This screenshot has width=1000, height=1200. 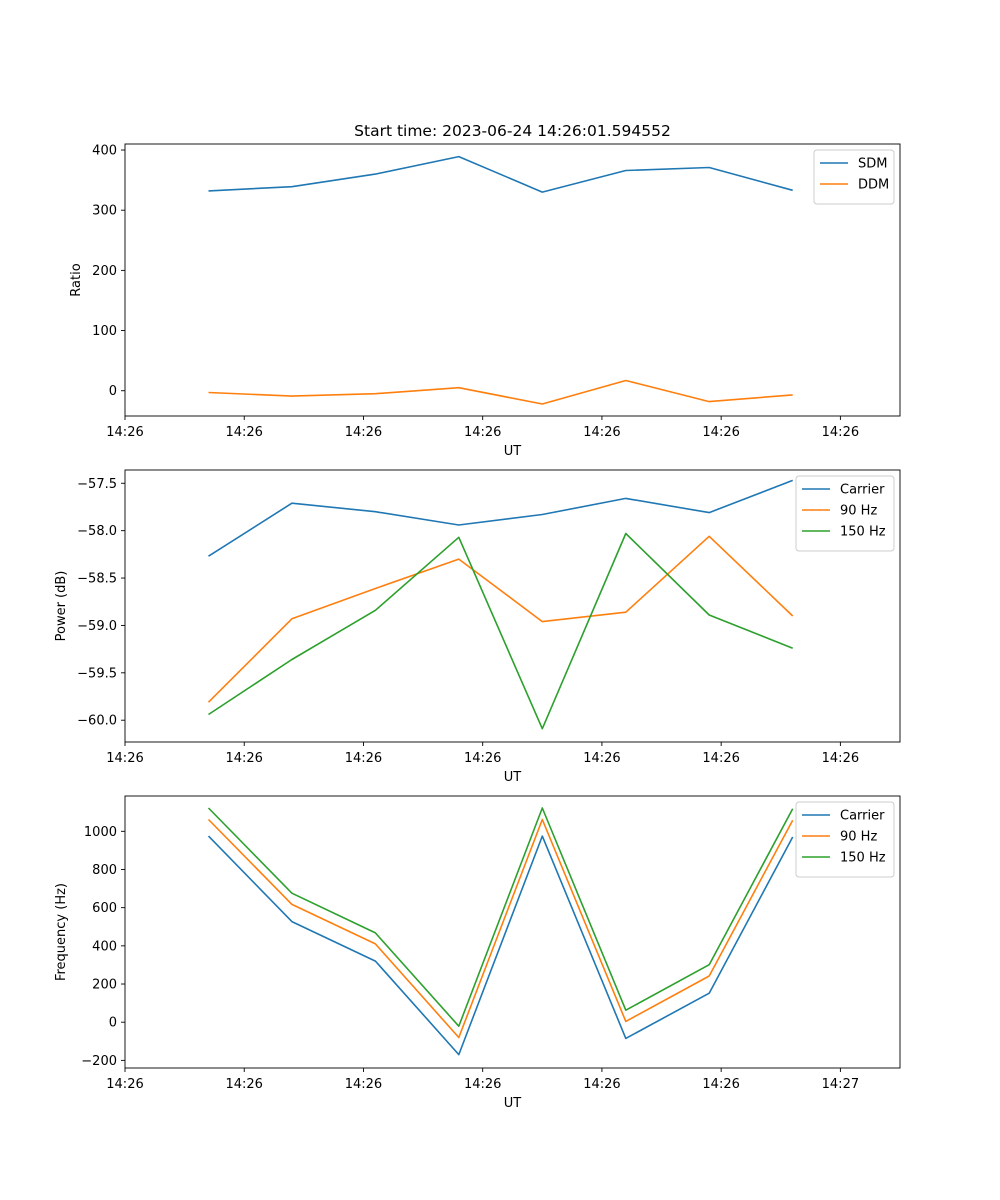 What do you see at coordinates (100, 832) in the screenshot?
I see `y-tick-label: 1000` at bounding box center [100, 832].